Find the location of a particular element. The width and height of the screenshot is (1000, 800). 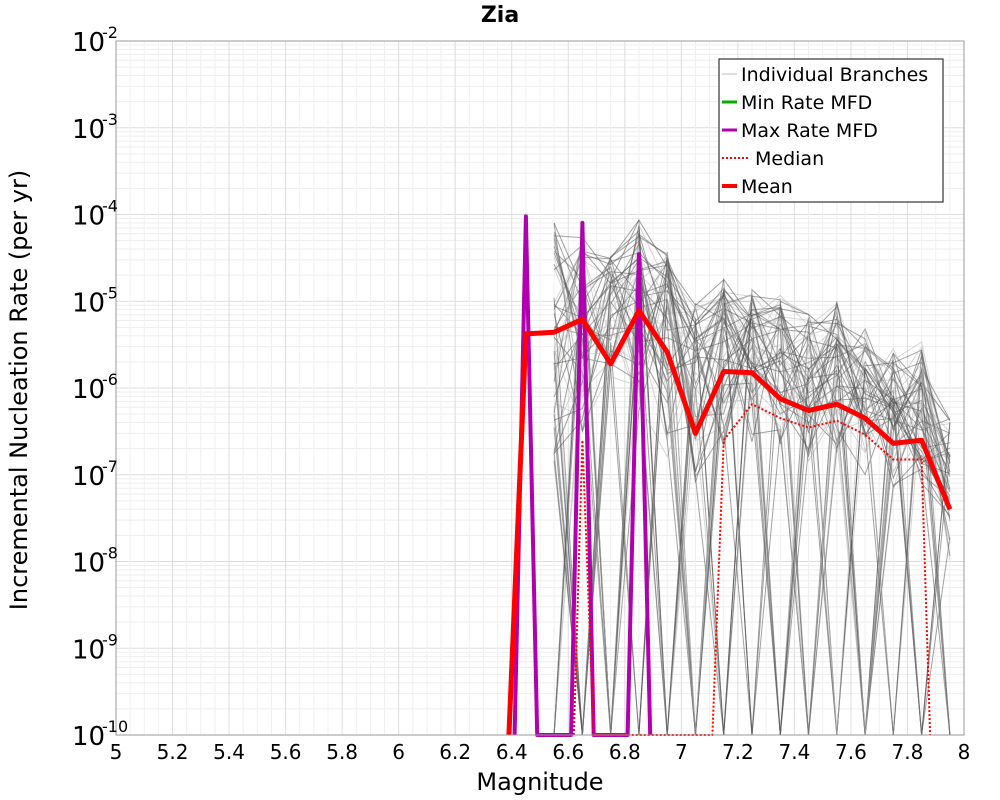

y-tick-exponent: -7 is located at coordinates (110, 466).